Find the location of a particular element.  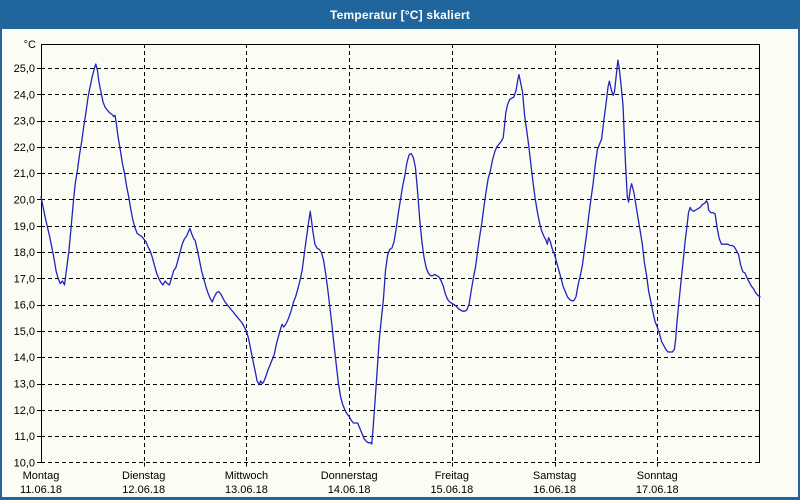

y-tick-label-21: 21,0 is located at coordinates (24, 174).